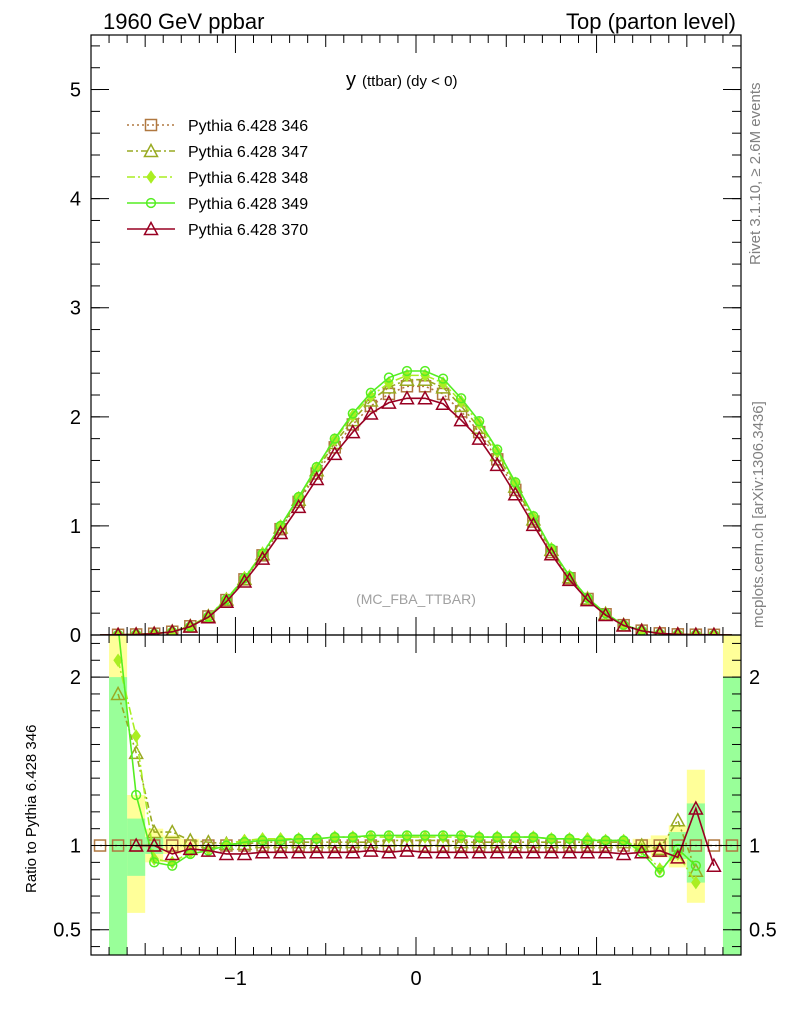 This screenshot has height=1024, width=786. Describe the element at coordinates (248, 126) in the screenshot. I see `legend-label-pythia-6-428-346: Pythia 6.428 346` at that location.